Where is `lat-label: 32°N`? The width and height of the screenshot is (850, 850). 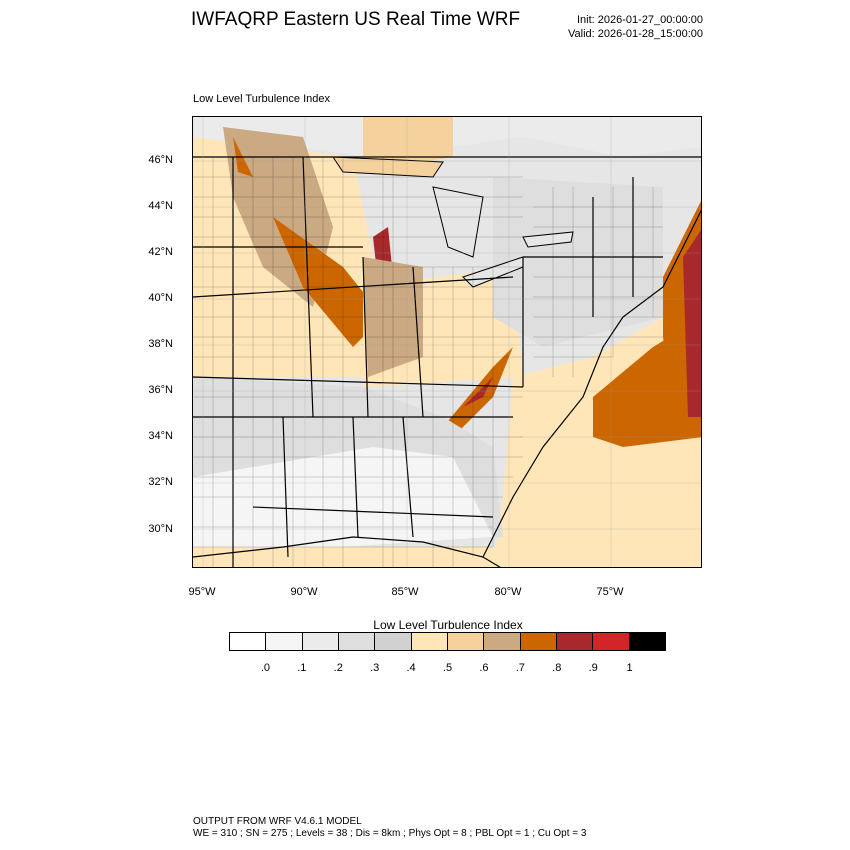
lat-label: 32°N is located at coordinates (160, 482).